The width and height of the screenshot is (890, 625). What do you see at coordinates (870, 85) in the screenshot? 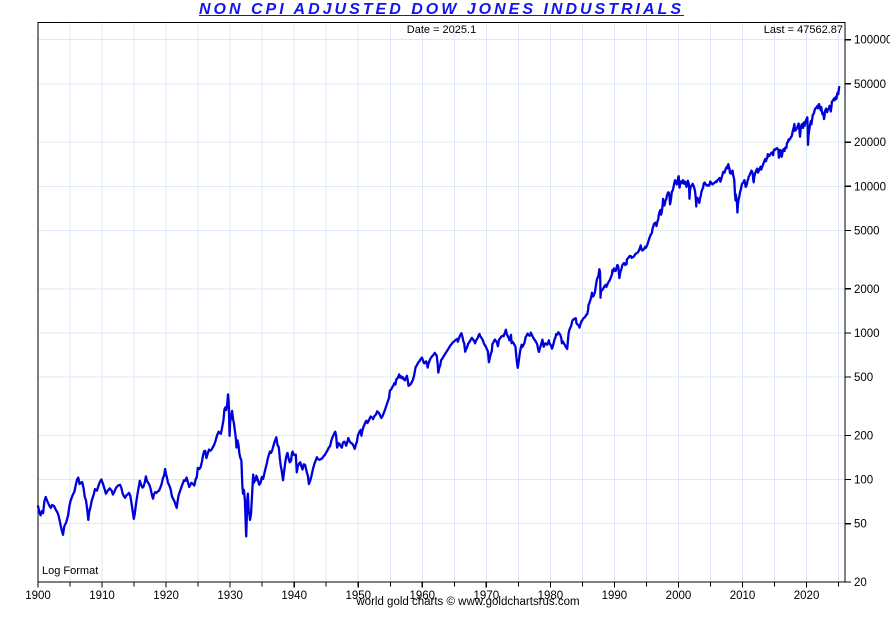
I see `y-tick-label: 50000` at bounding box center [870, 85].